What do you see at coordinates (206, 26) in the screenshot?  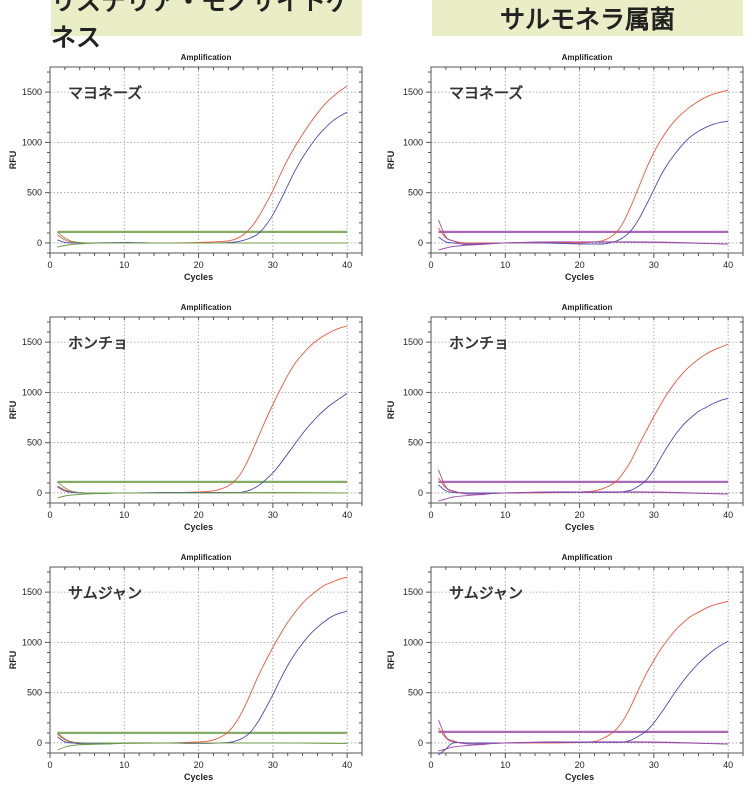 I see `header-listeria: リステリア・モノサイトゲネス` at bounding box center [206, 26].